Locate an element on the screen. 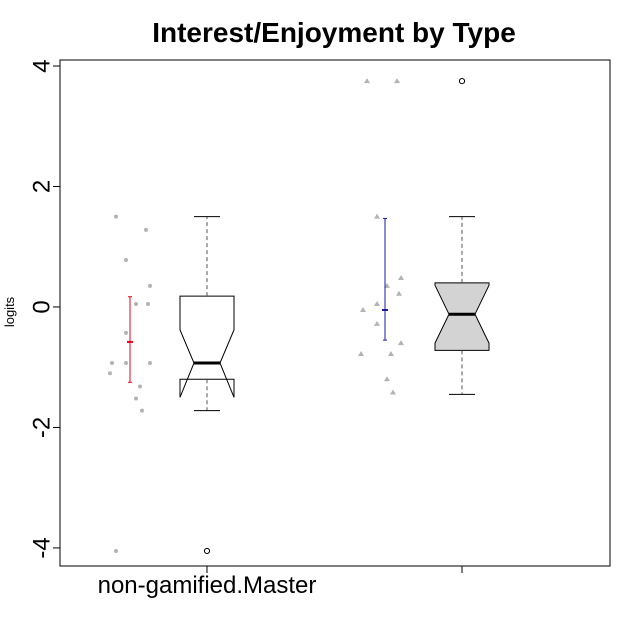 Image resolution: width=640 pixels, height=640 pixels. chart-title: Interest/Enjoyment by Type is located at coordinates (334, 32).